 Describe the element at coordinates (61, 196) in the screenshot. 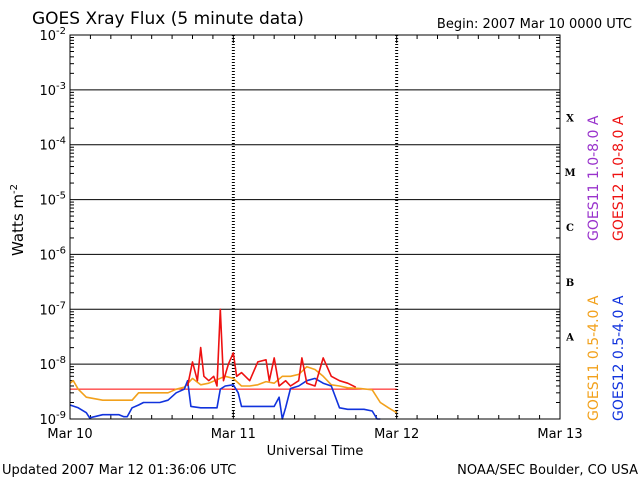

I see `y-tick-exponent: -5` at that location.